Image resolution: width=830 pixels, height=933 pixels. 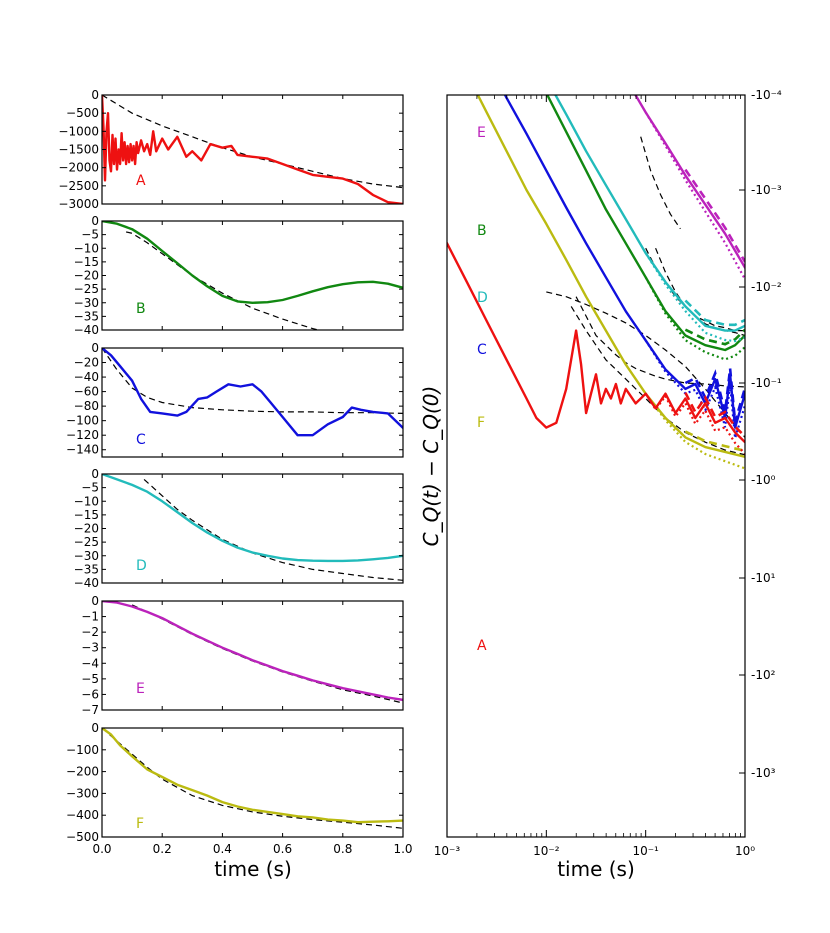 What do you see at coordinates (282, 849) in the screenshot?
I see `xtick-label: 0.6` at bounding box center [282, 849].